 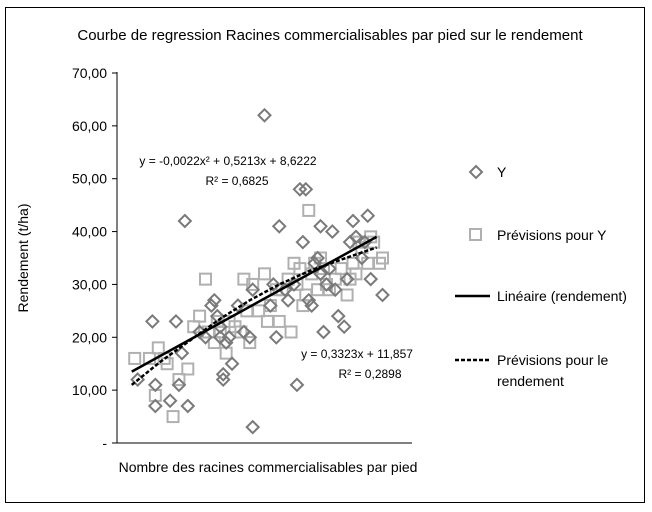 I want to click on legend-label-linear: Linéaire (rendement), so click(x=562, y=296).